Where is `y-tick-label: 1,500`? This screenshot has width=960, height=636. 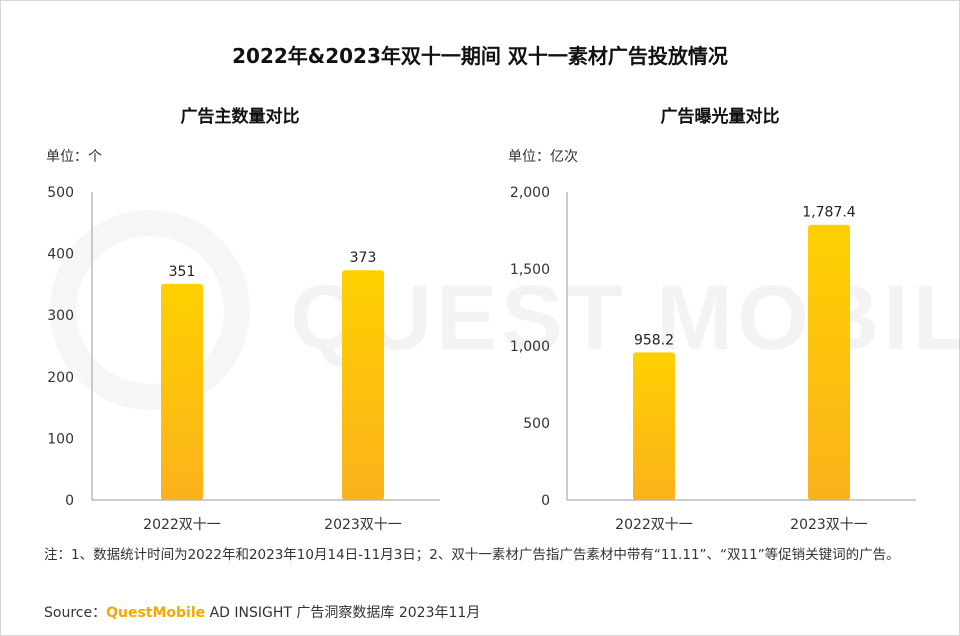 y-tick-label: 1,500 is located at coordinates (530, 270).